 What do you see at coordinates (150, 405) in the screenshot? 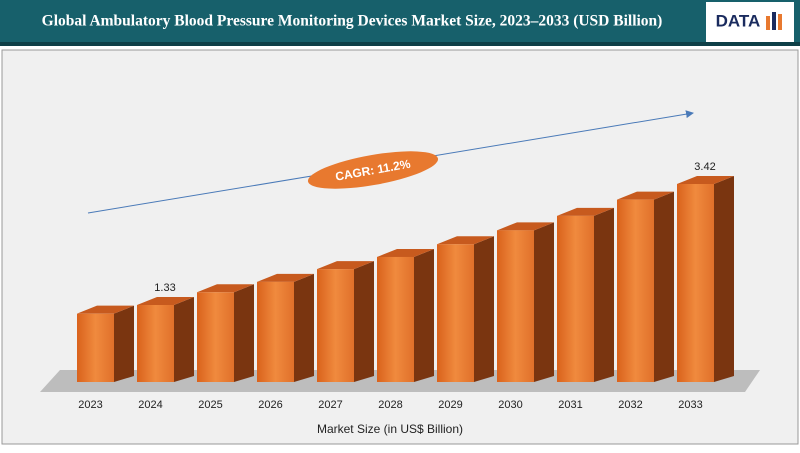
I see `x-tick-label: 2024` at bounding box center [150, 405].